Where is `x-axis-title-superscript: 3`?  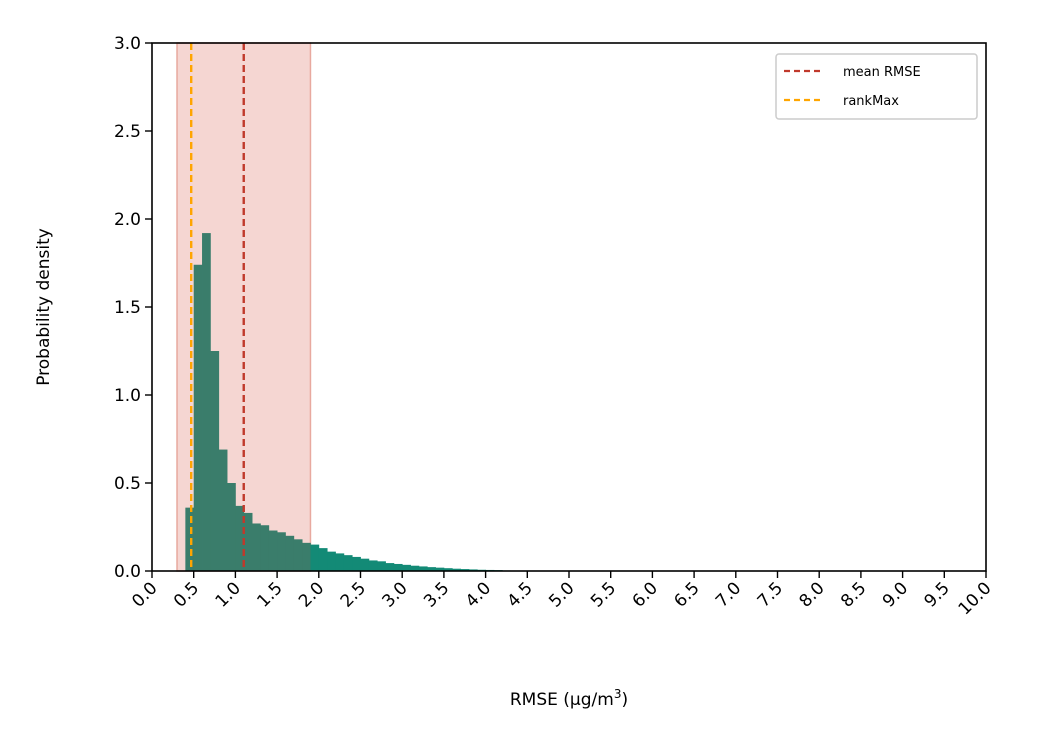
x-axis-title-superscript: 3 is located at coordinates (618, 694).